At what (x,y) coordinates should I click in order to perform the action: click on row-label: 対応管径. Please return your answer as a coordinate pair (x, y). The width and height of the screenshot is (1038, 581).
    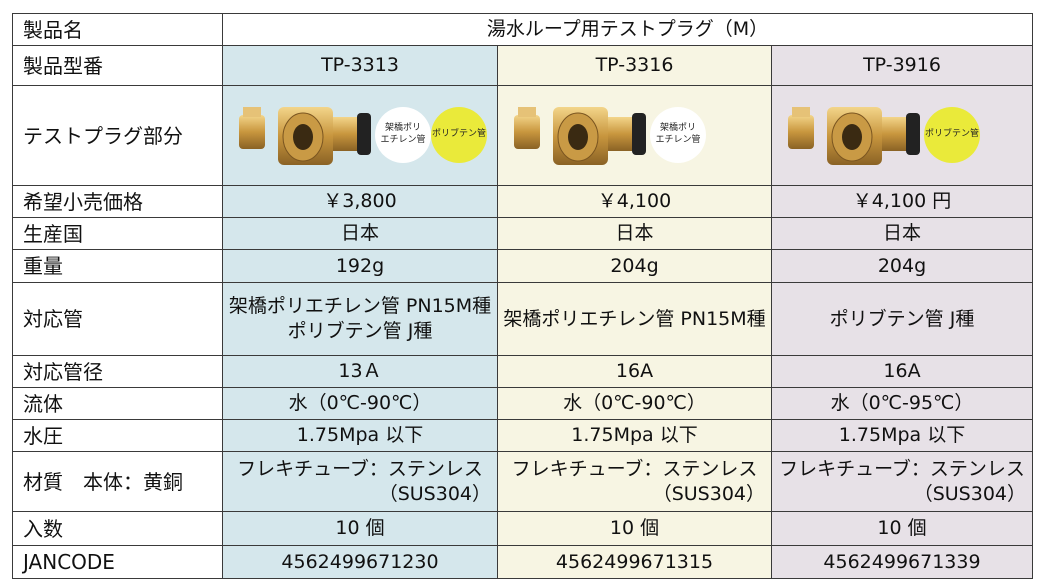
    Looking at the image, I should click on (117, 371).